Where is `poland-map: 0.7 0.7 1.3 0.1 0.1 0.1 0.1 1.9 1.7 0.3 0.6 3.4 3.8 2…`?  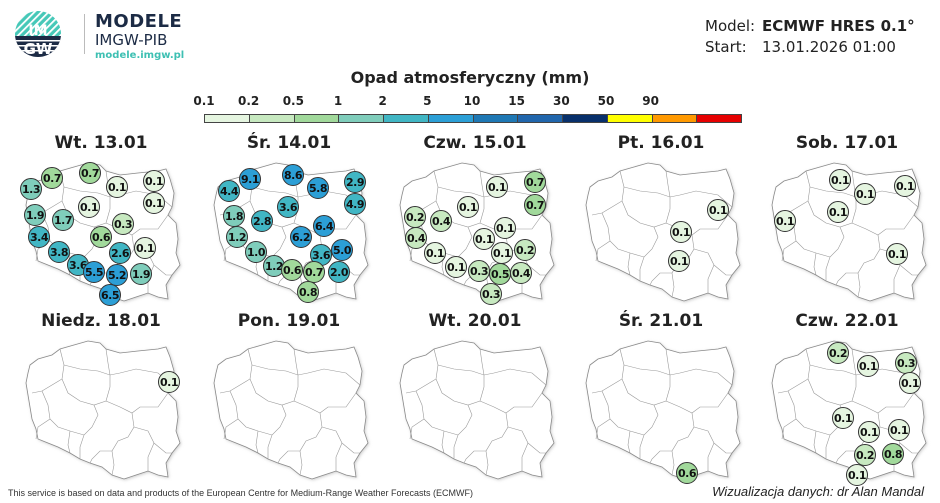
poland-map: 0.7 0.7 1.3 0.1 0.1 0.1 0.1 1.9 1.7 0.3 0.6 3.4 3.8 2… is located at coordinates (101, 233).